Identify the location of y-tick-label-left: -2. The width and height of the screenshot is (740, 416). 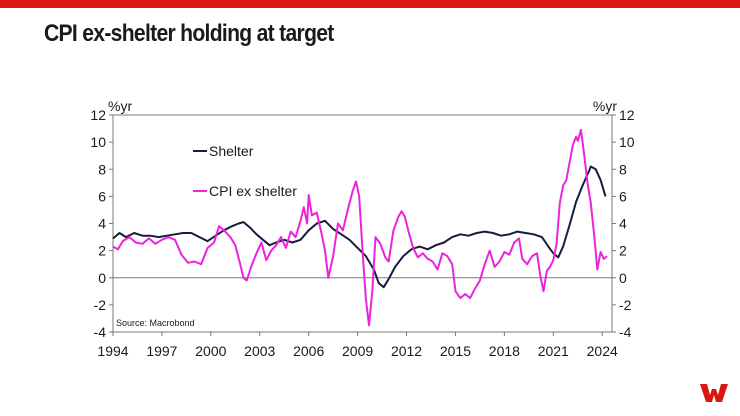
(100, 305).